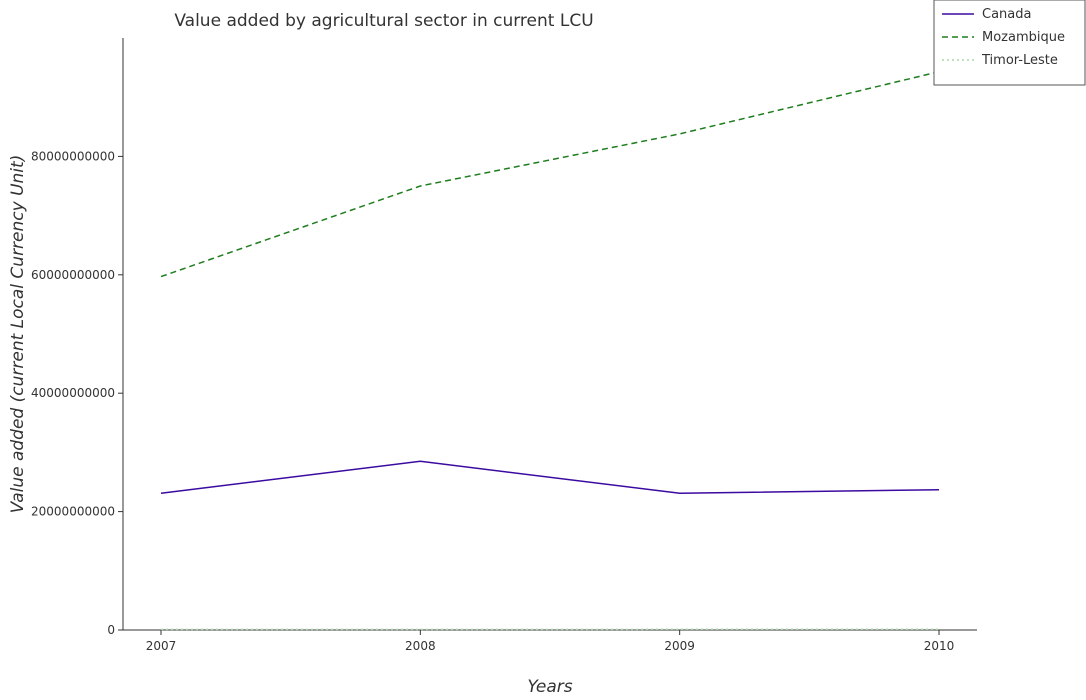 The width and height of the screenshot is (1086, 700). What do you see at coordinates (73, 512) in the screenshot?
I see `y-tick-label: 20000000000` at bounding box center [73, 512].